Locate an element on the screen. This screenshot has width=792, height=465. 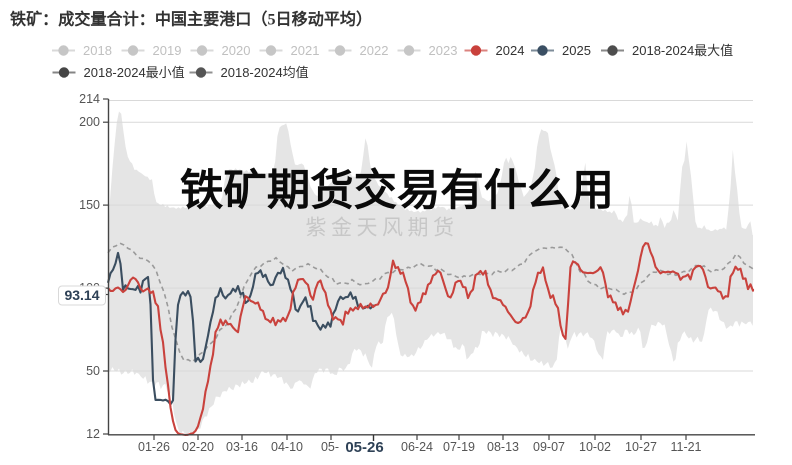
svg-text: 09-07 is located at coordinates (549, 447).